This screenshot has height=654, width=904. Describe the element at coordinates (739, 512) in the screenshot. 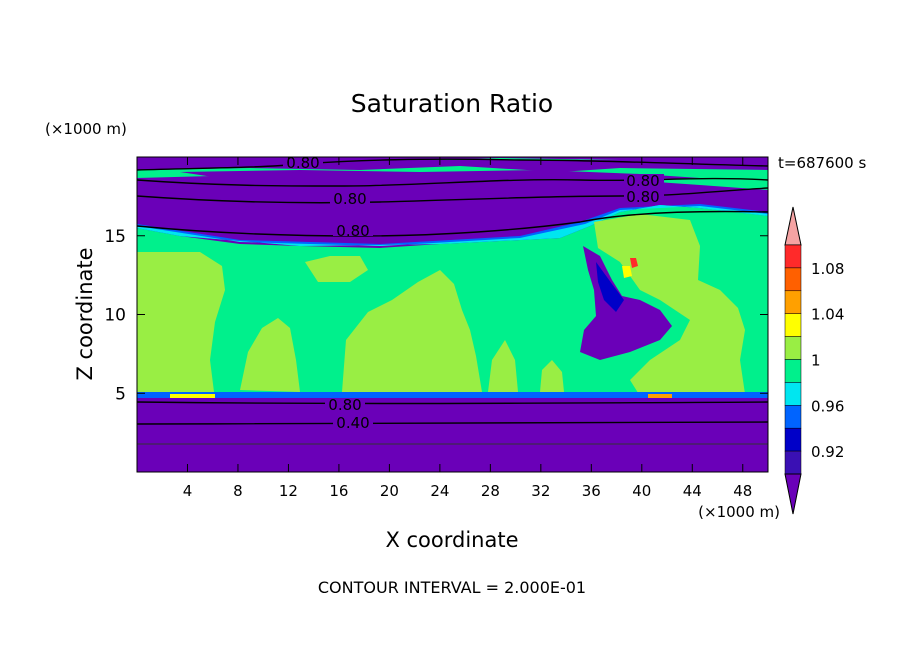

I see `x-unit-label: (×1000 m)` at that location.